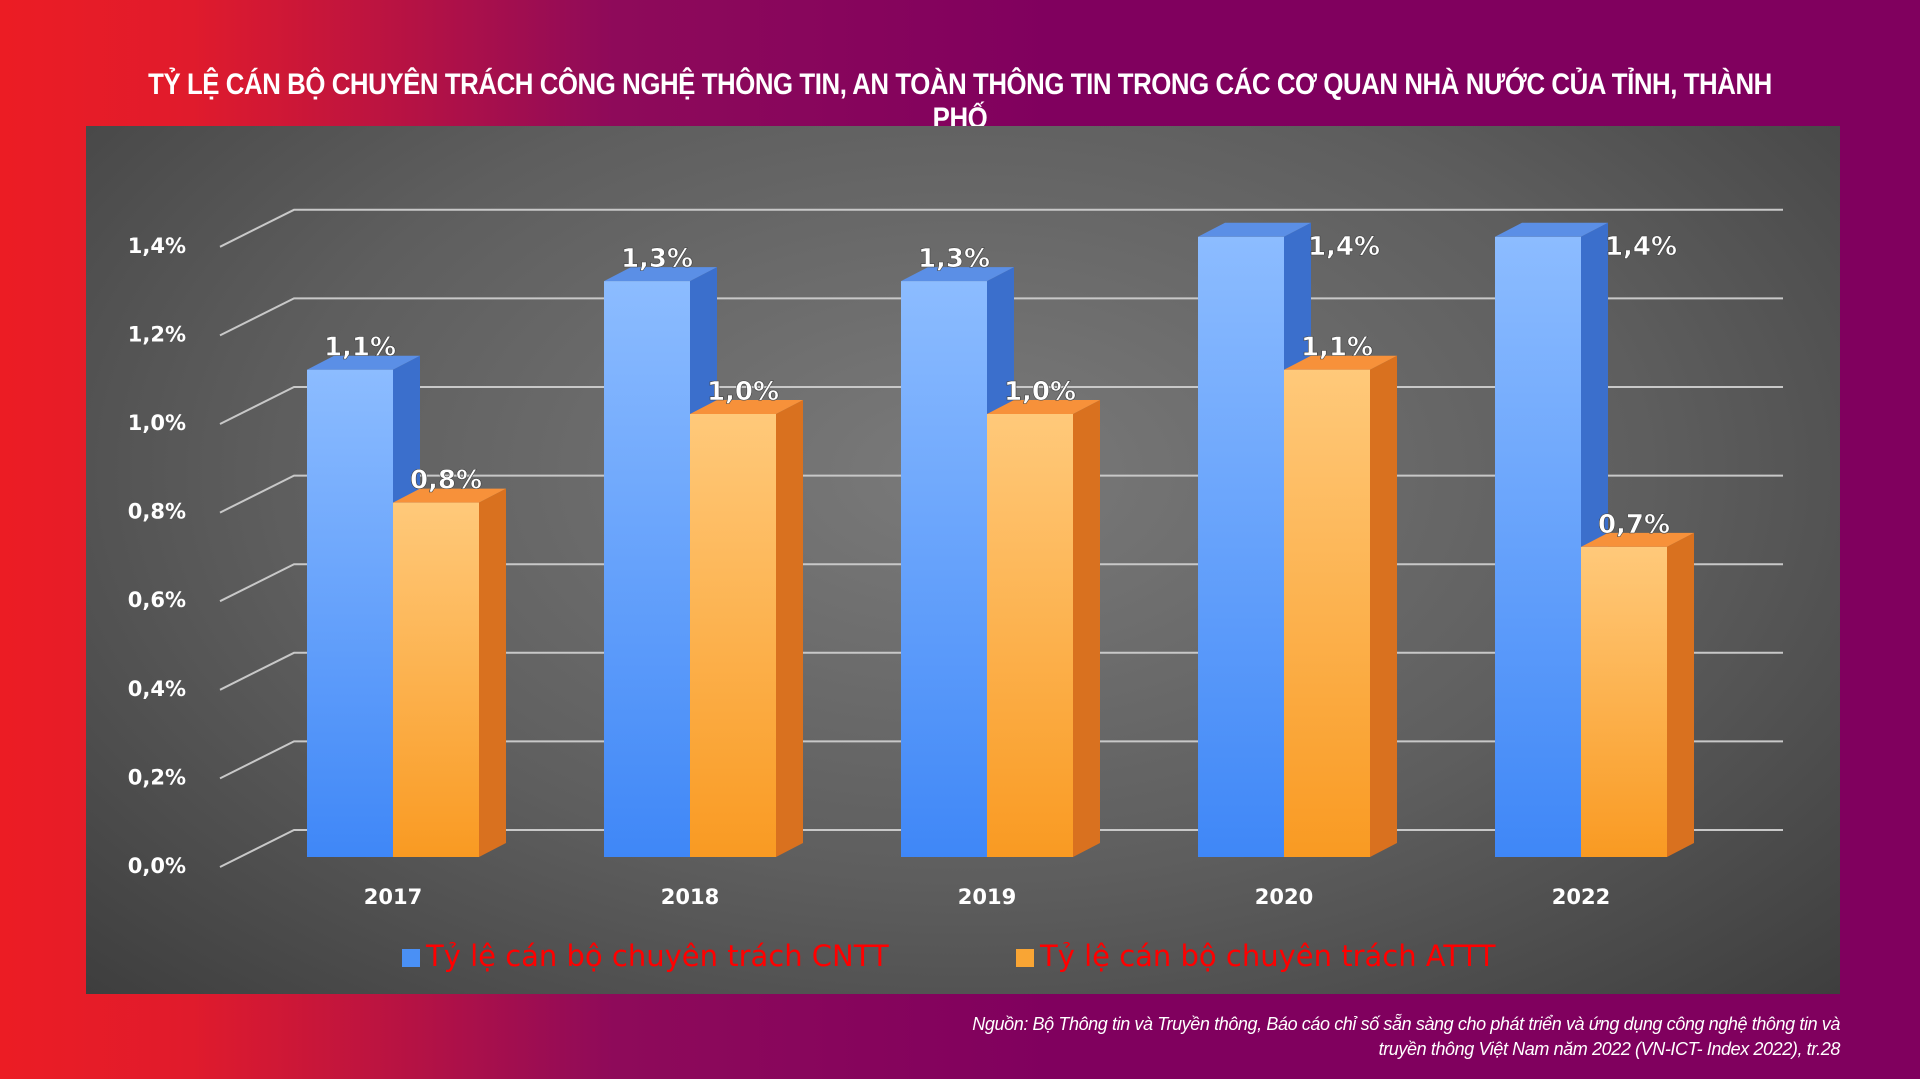 The image size is (1920, 1079). I want to click on bar-cntt-2018, so click(647, 569).